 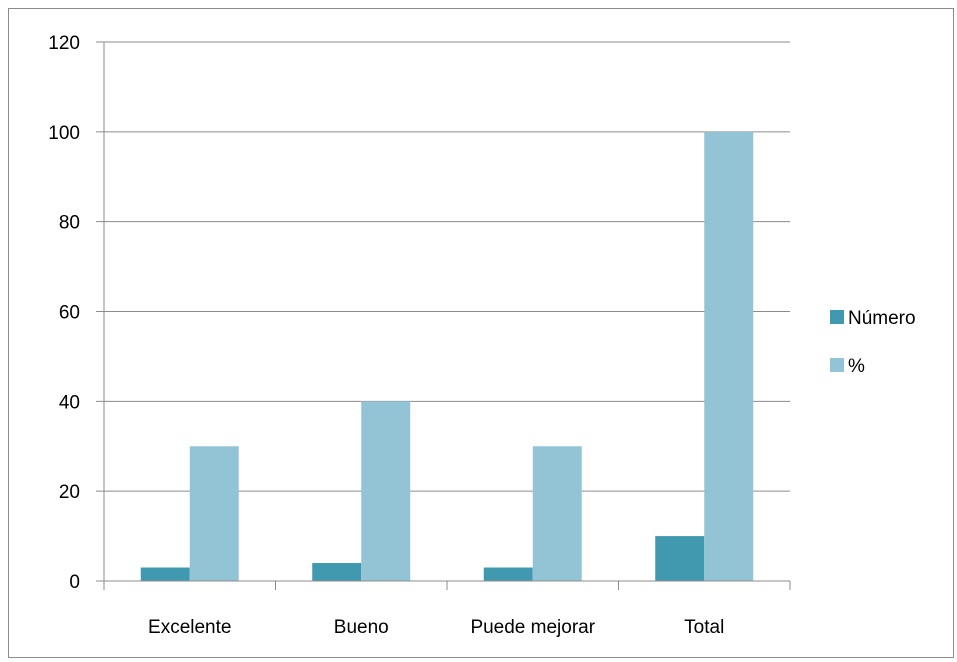 I want to click on y-axis-ticks: 0 20 40 60 80 100 120, so click(x=64, y=313).